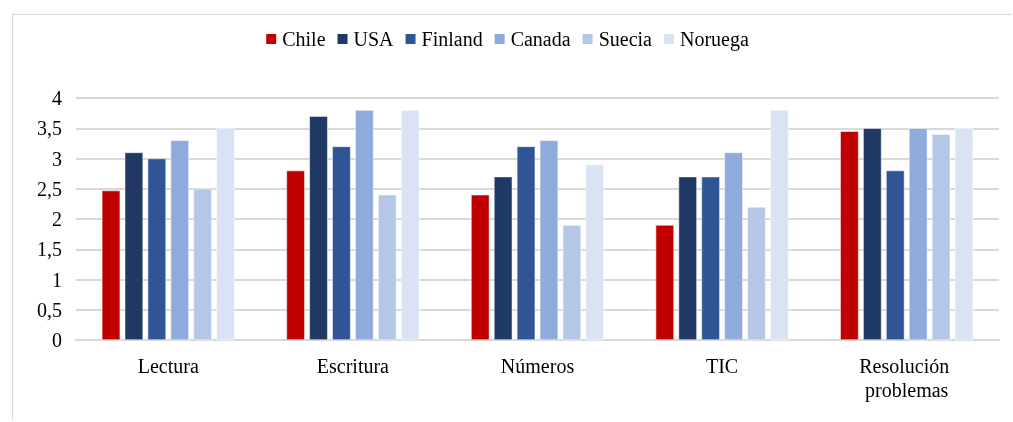 This screenshot has height=422, width=1013. Describe the element at coordinates (57, 98) in the screenshot. I see `y-tick-label: 4` at that location.